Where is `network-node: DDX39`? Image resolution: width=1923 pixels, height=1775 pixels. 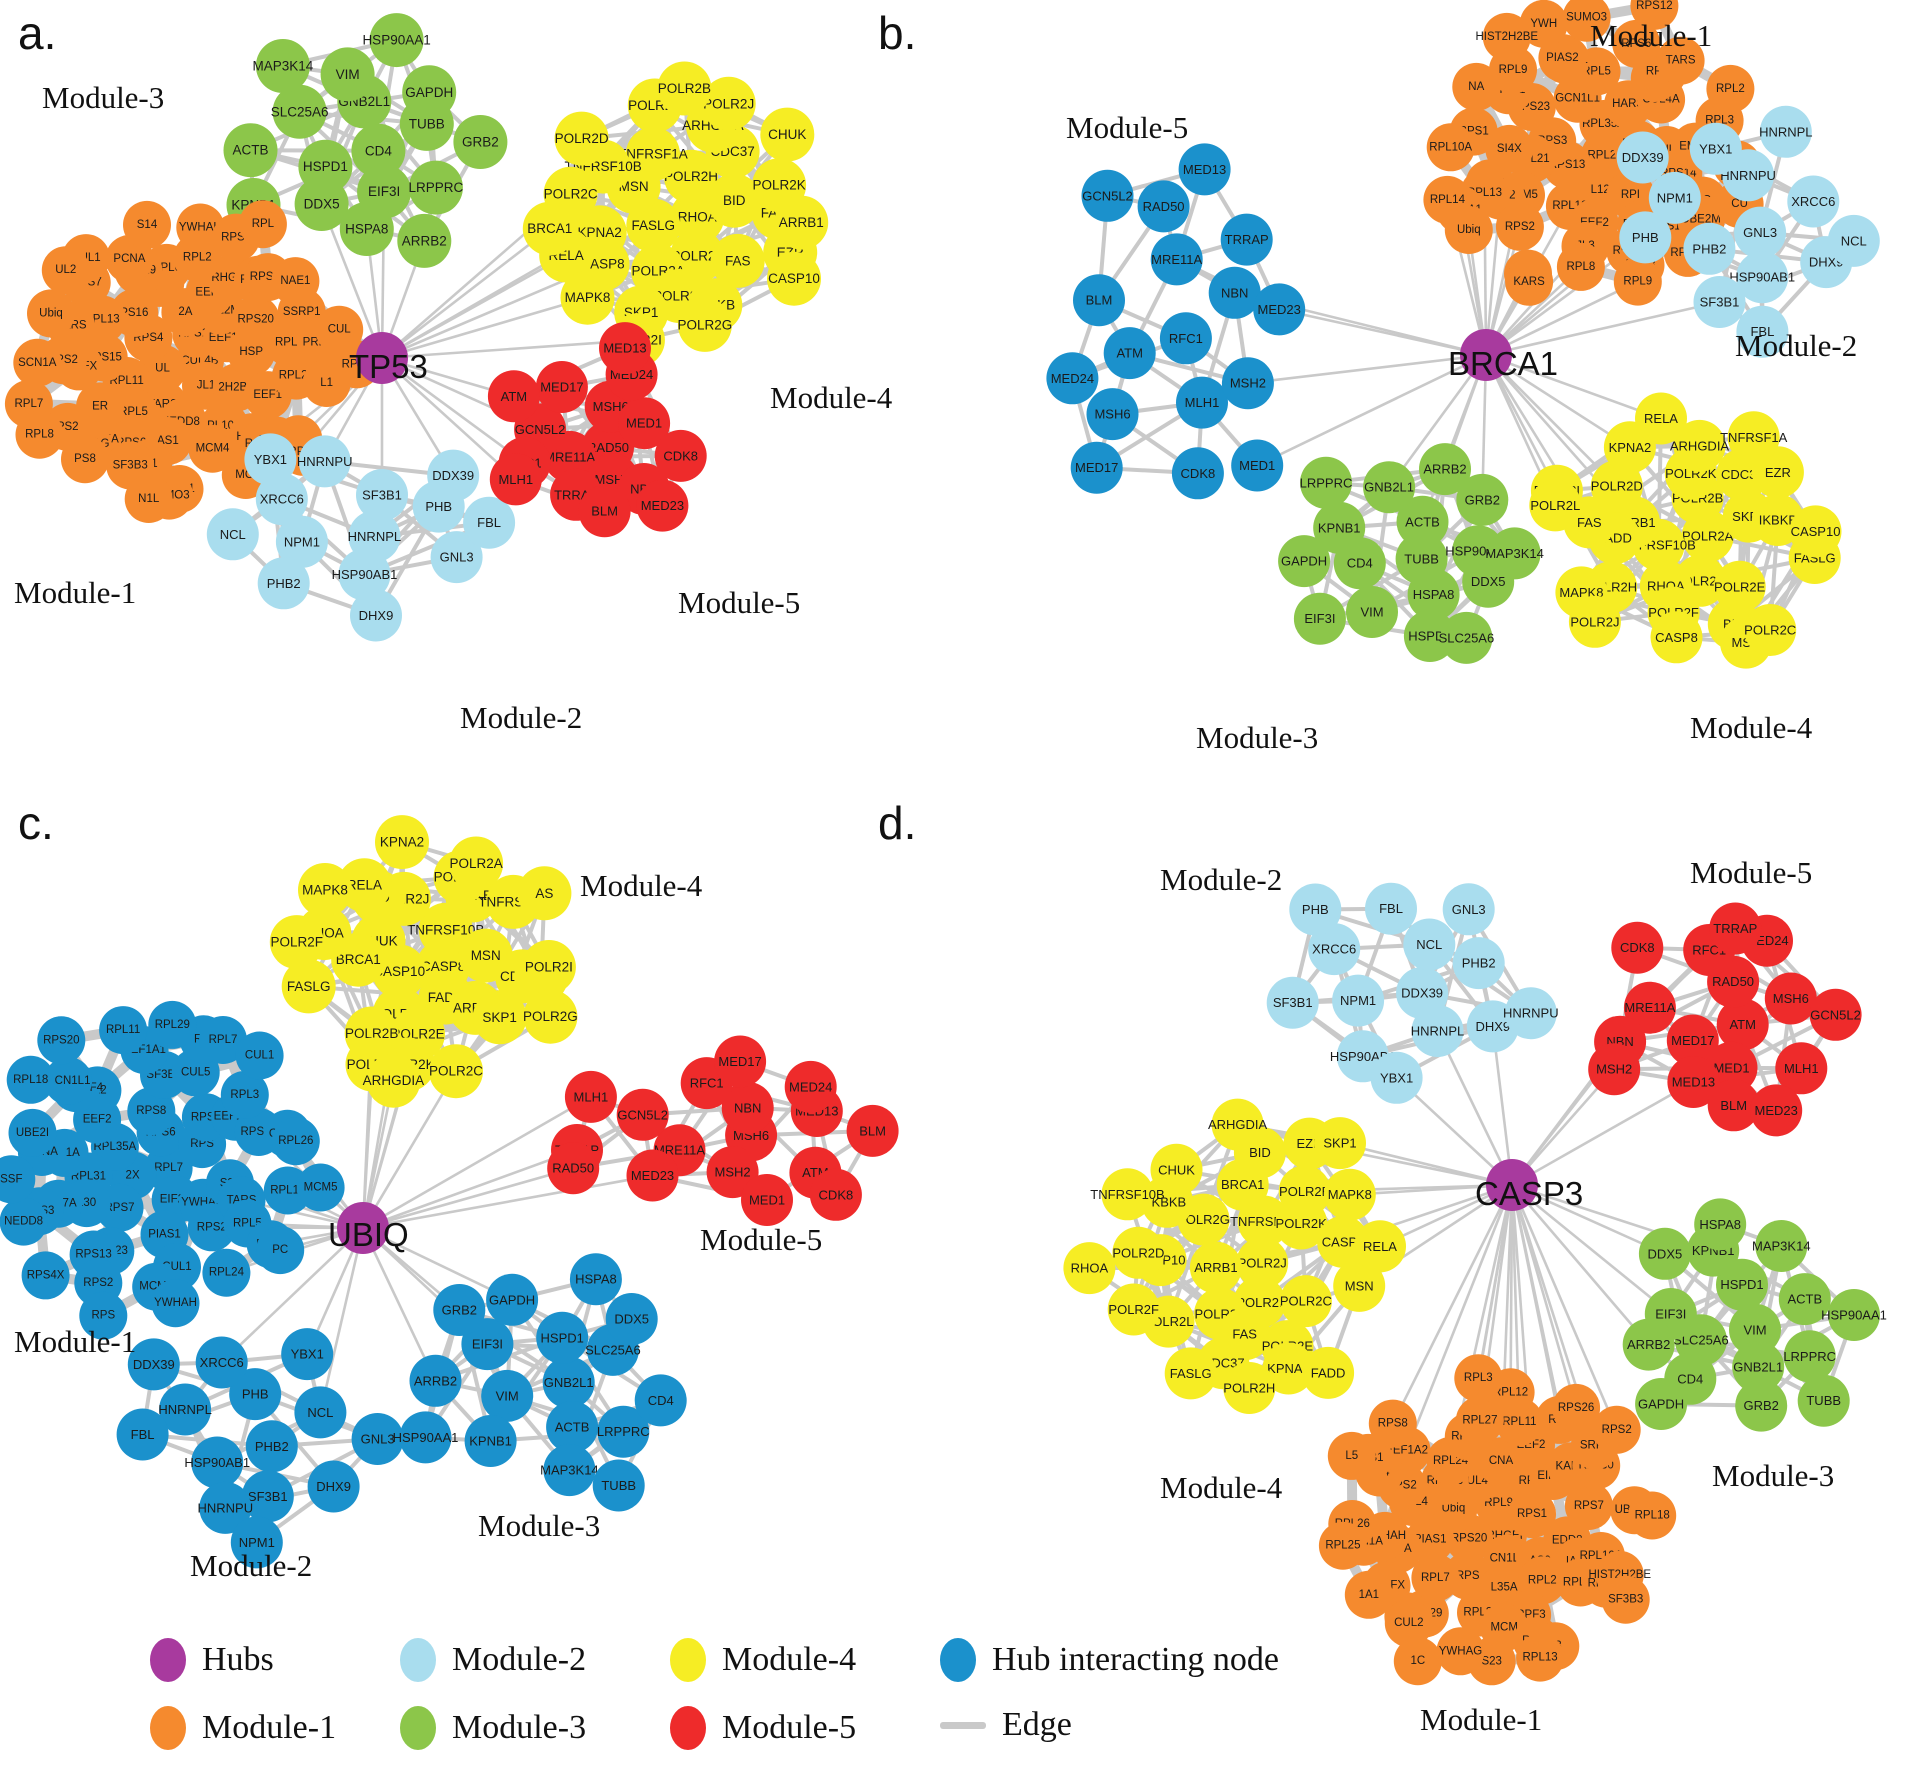 network-node: DDX39 is located at coordinates (1642, 157).